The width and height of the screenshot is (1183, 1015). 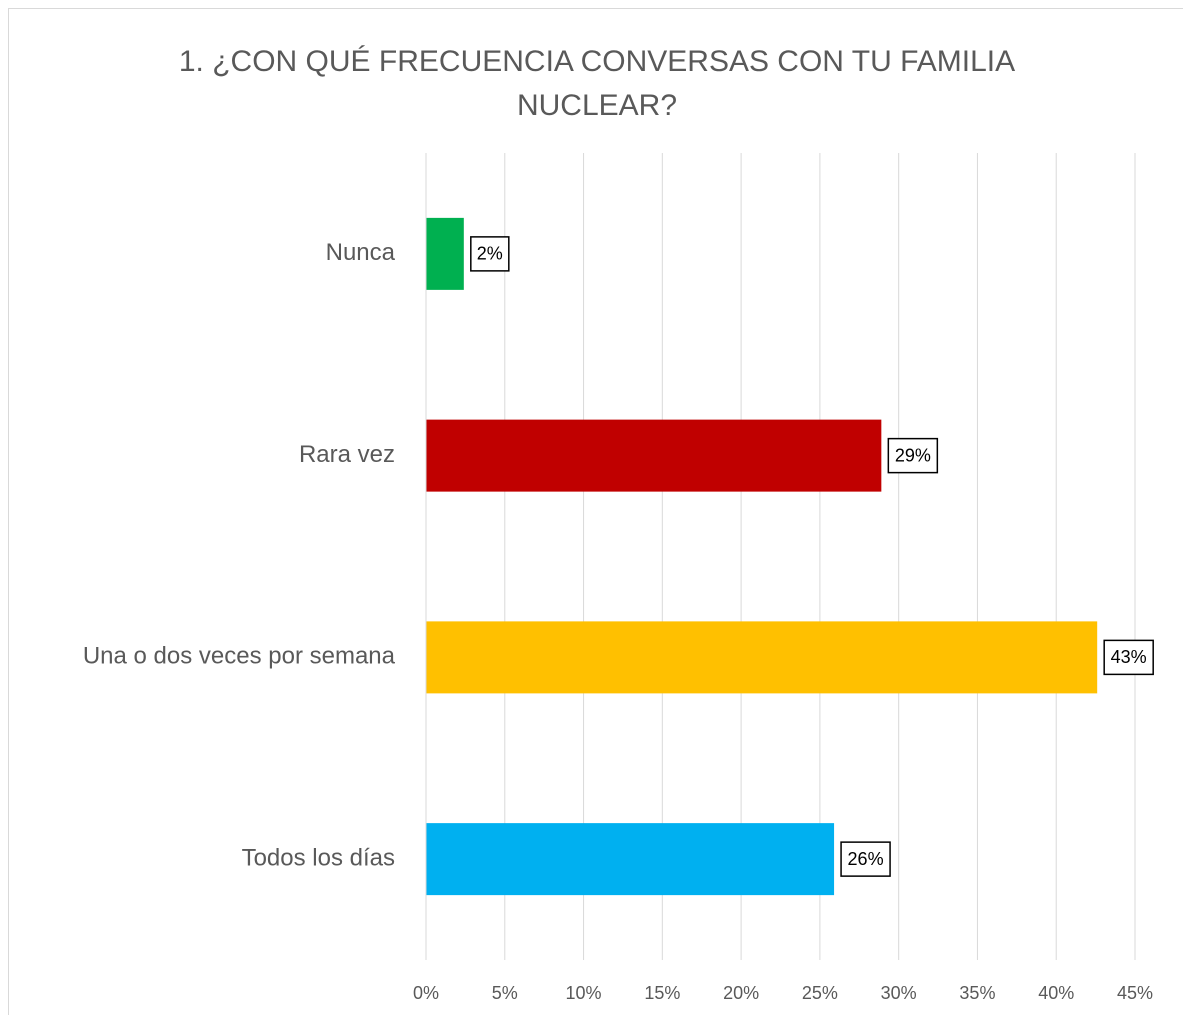 What do you see at coordinates (361, 252) in the screenshot?
I see `y-tick-label: Nunca` at bounding box center [361, 252].